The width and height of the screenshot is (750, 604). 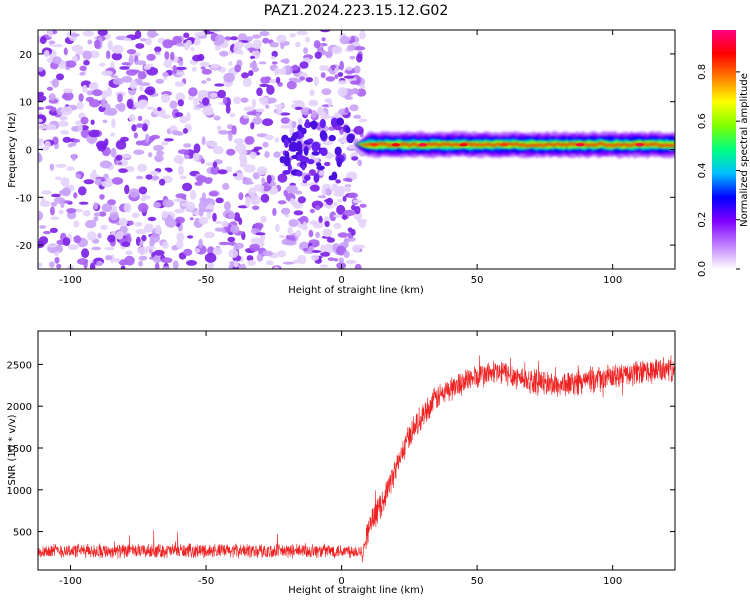 I want to click on snr-x-tick-label: -100, so click(x=70, y=581).